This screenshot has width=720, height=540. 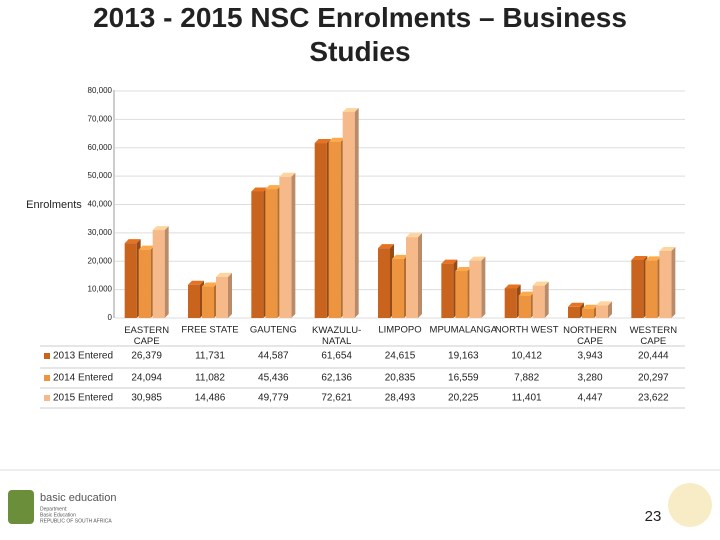 I want to click on x-tick-label: NORTH WEST, so click(x=527, y=330).